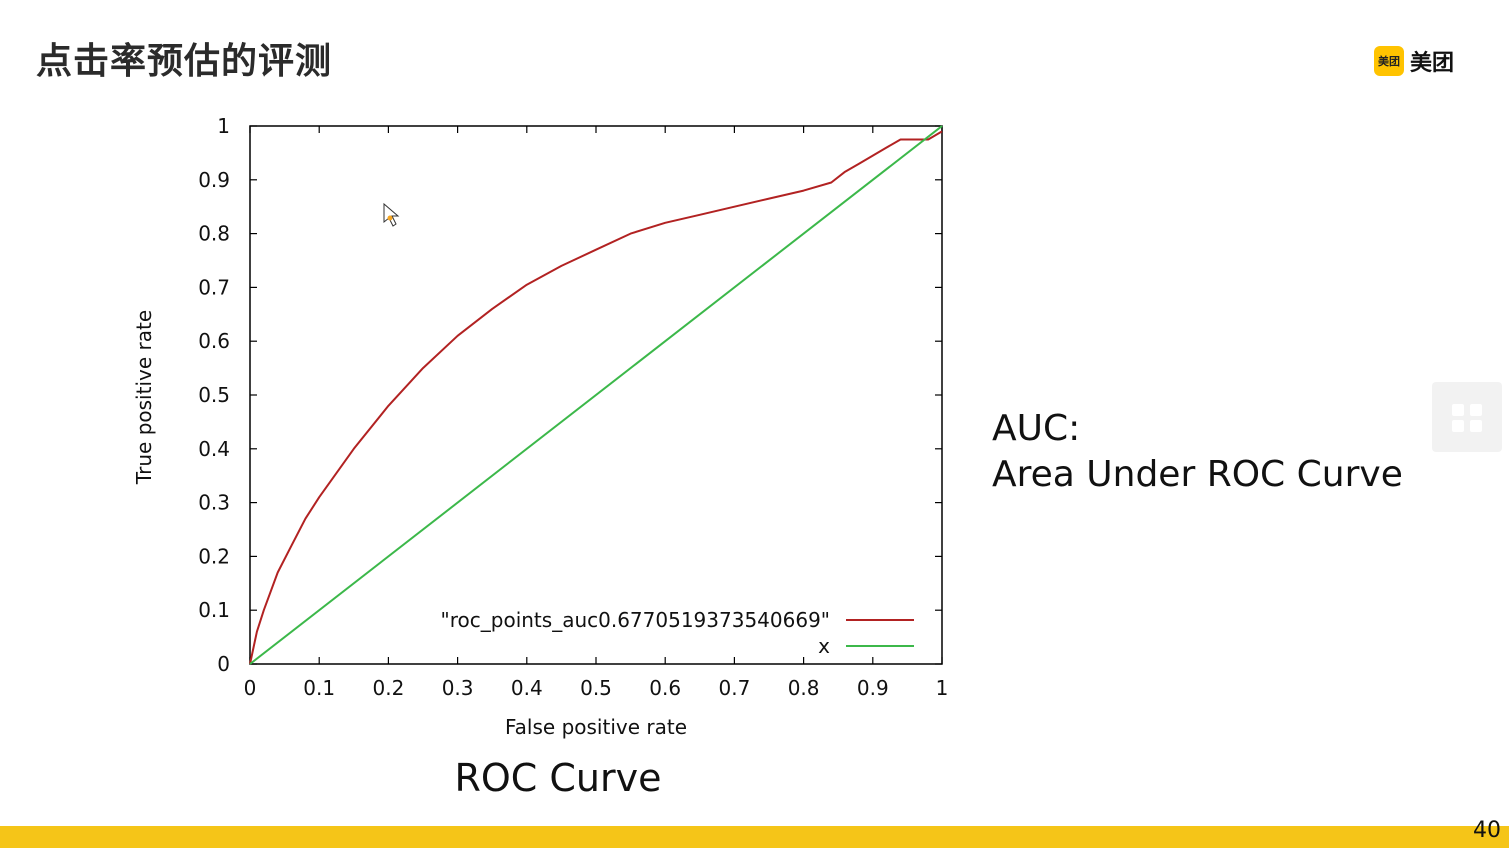 This screenshot has height=848, width=1509. Describe the element at coordinates (458, 688) in the screenshot. I see `x-tick-label: 0.3` at that location.